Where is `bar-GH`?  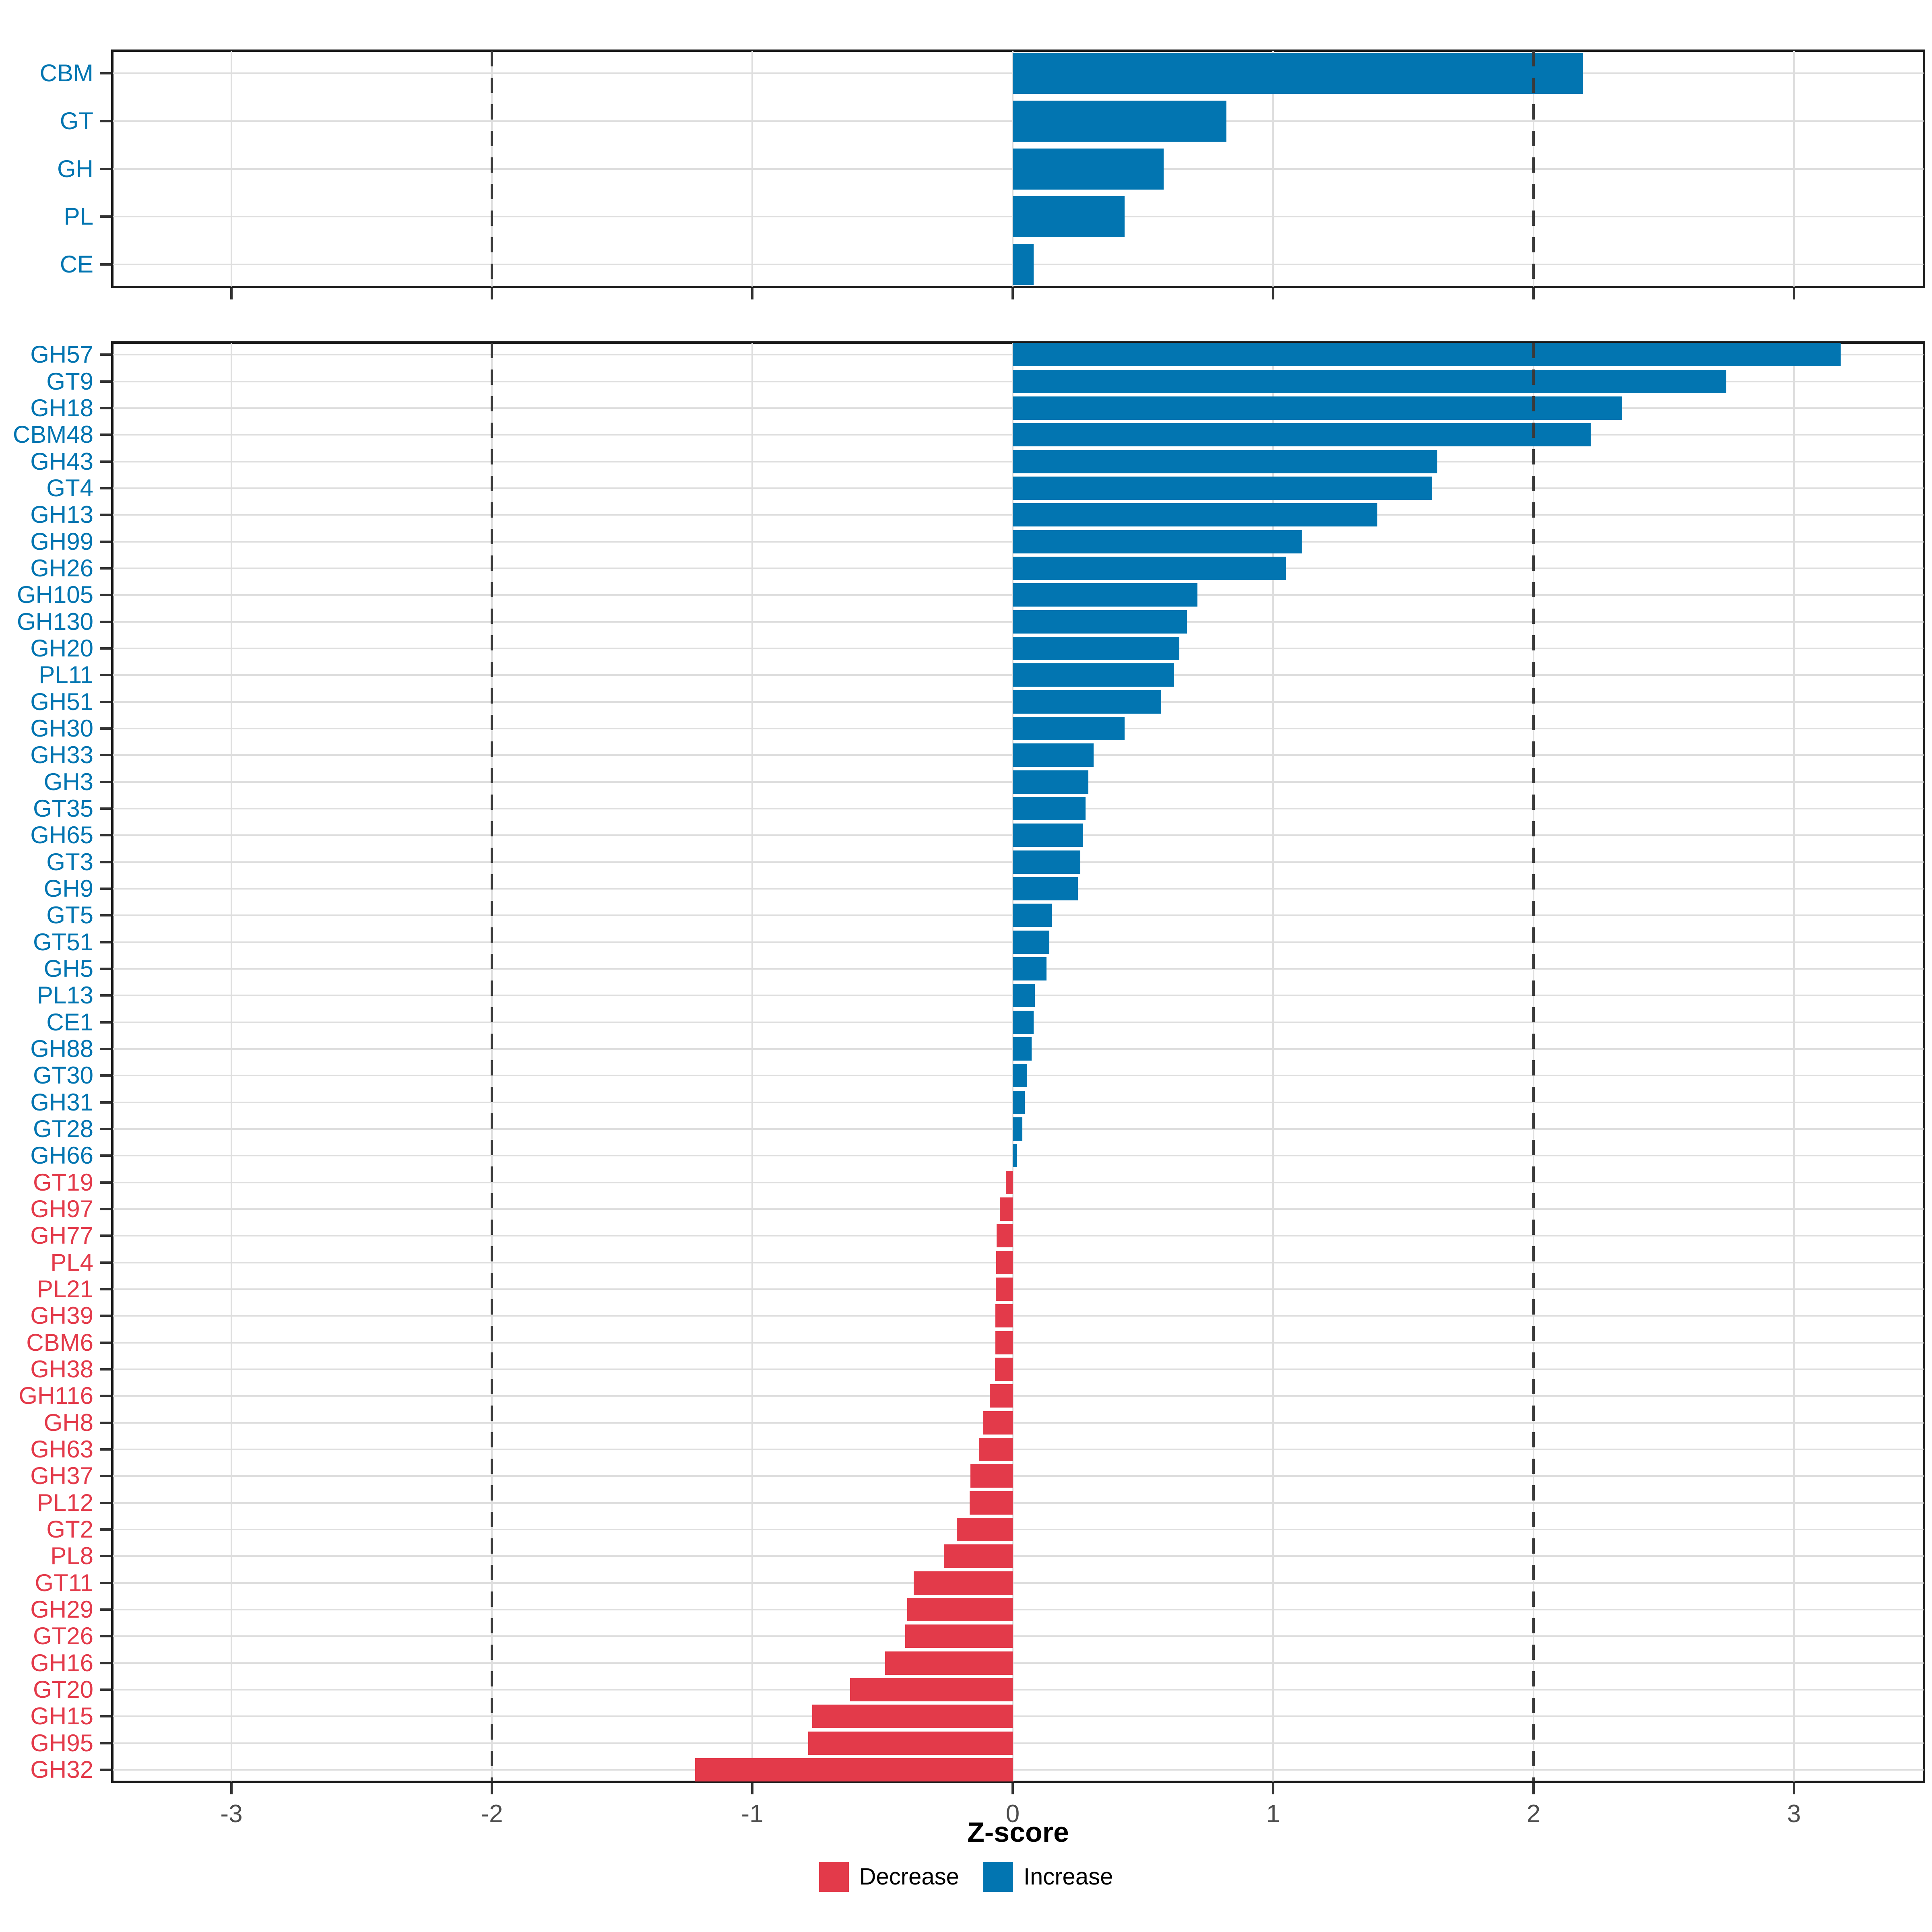 bar-GH is located at coordinates (1088, 169).